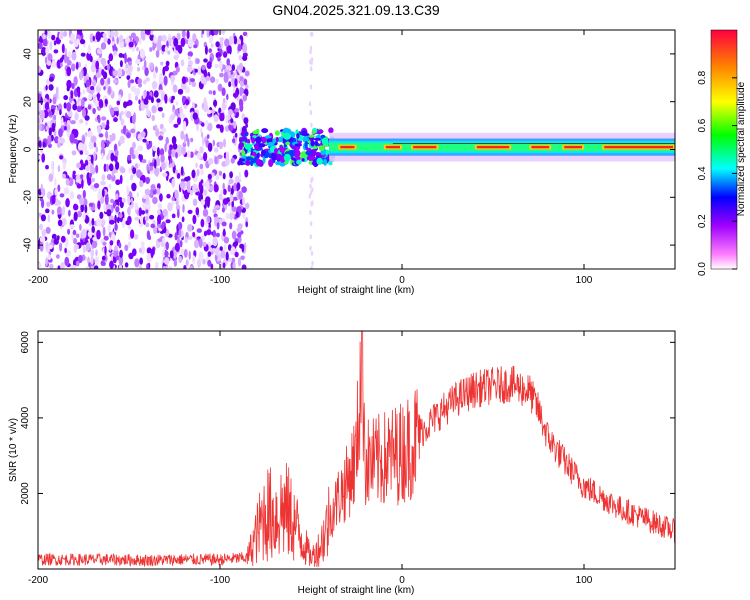 Image resolution: width=750 pixels, height=600 pixels. Describe the element at coordinates (356, 10) in the screenshot. I see `figure-title: GN04.2025.321.09.13.C39` at that location.